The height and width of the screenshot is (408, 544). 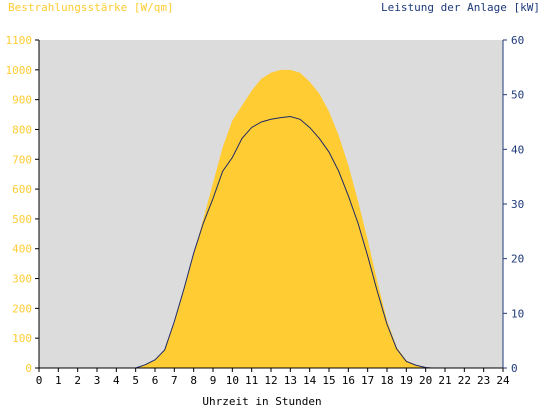 I want to click on x-tick-label: 11, so click(x=251, y=380).